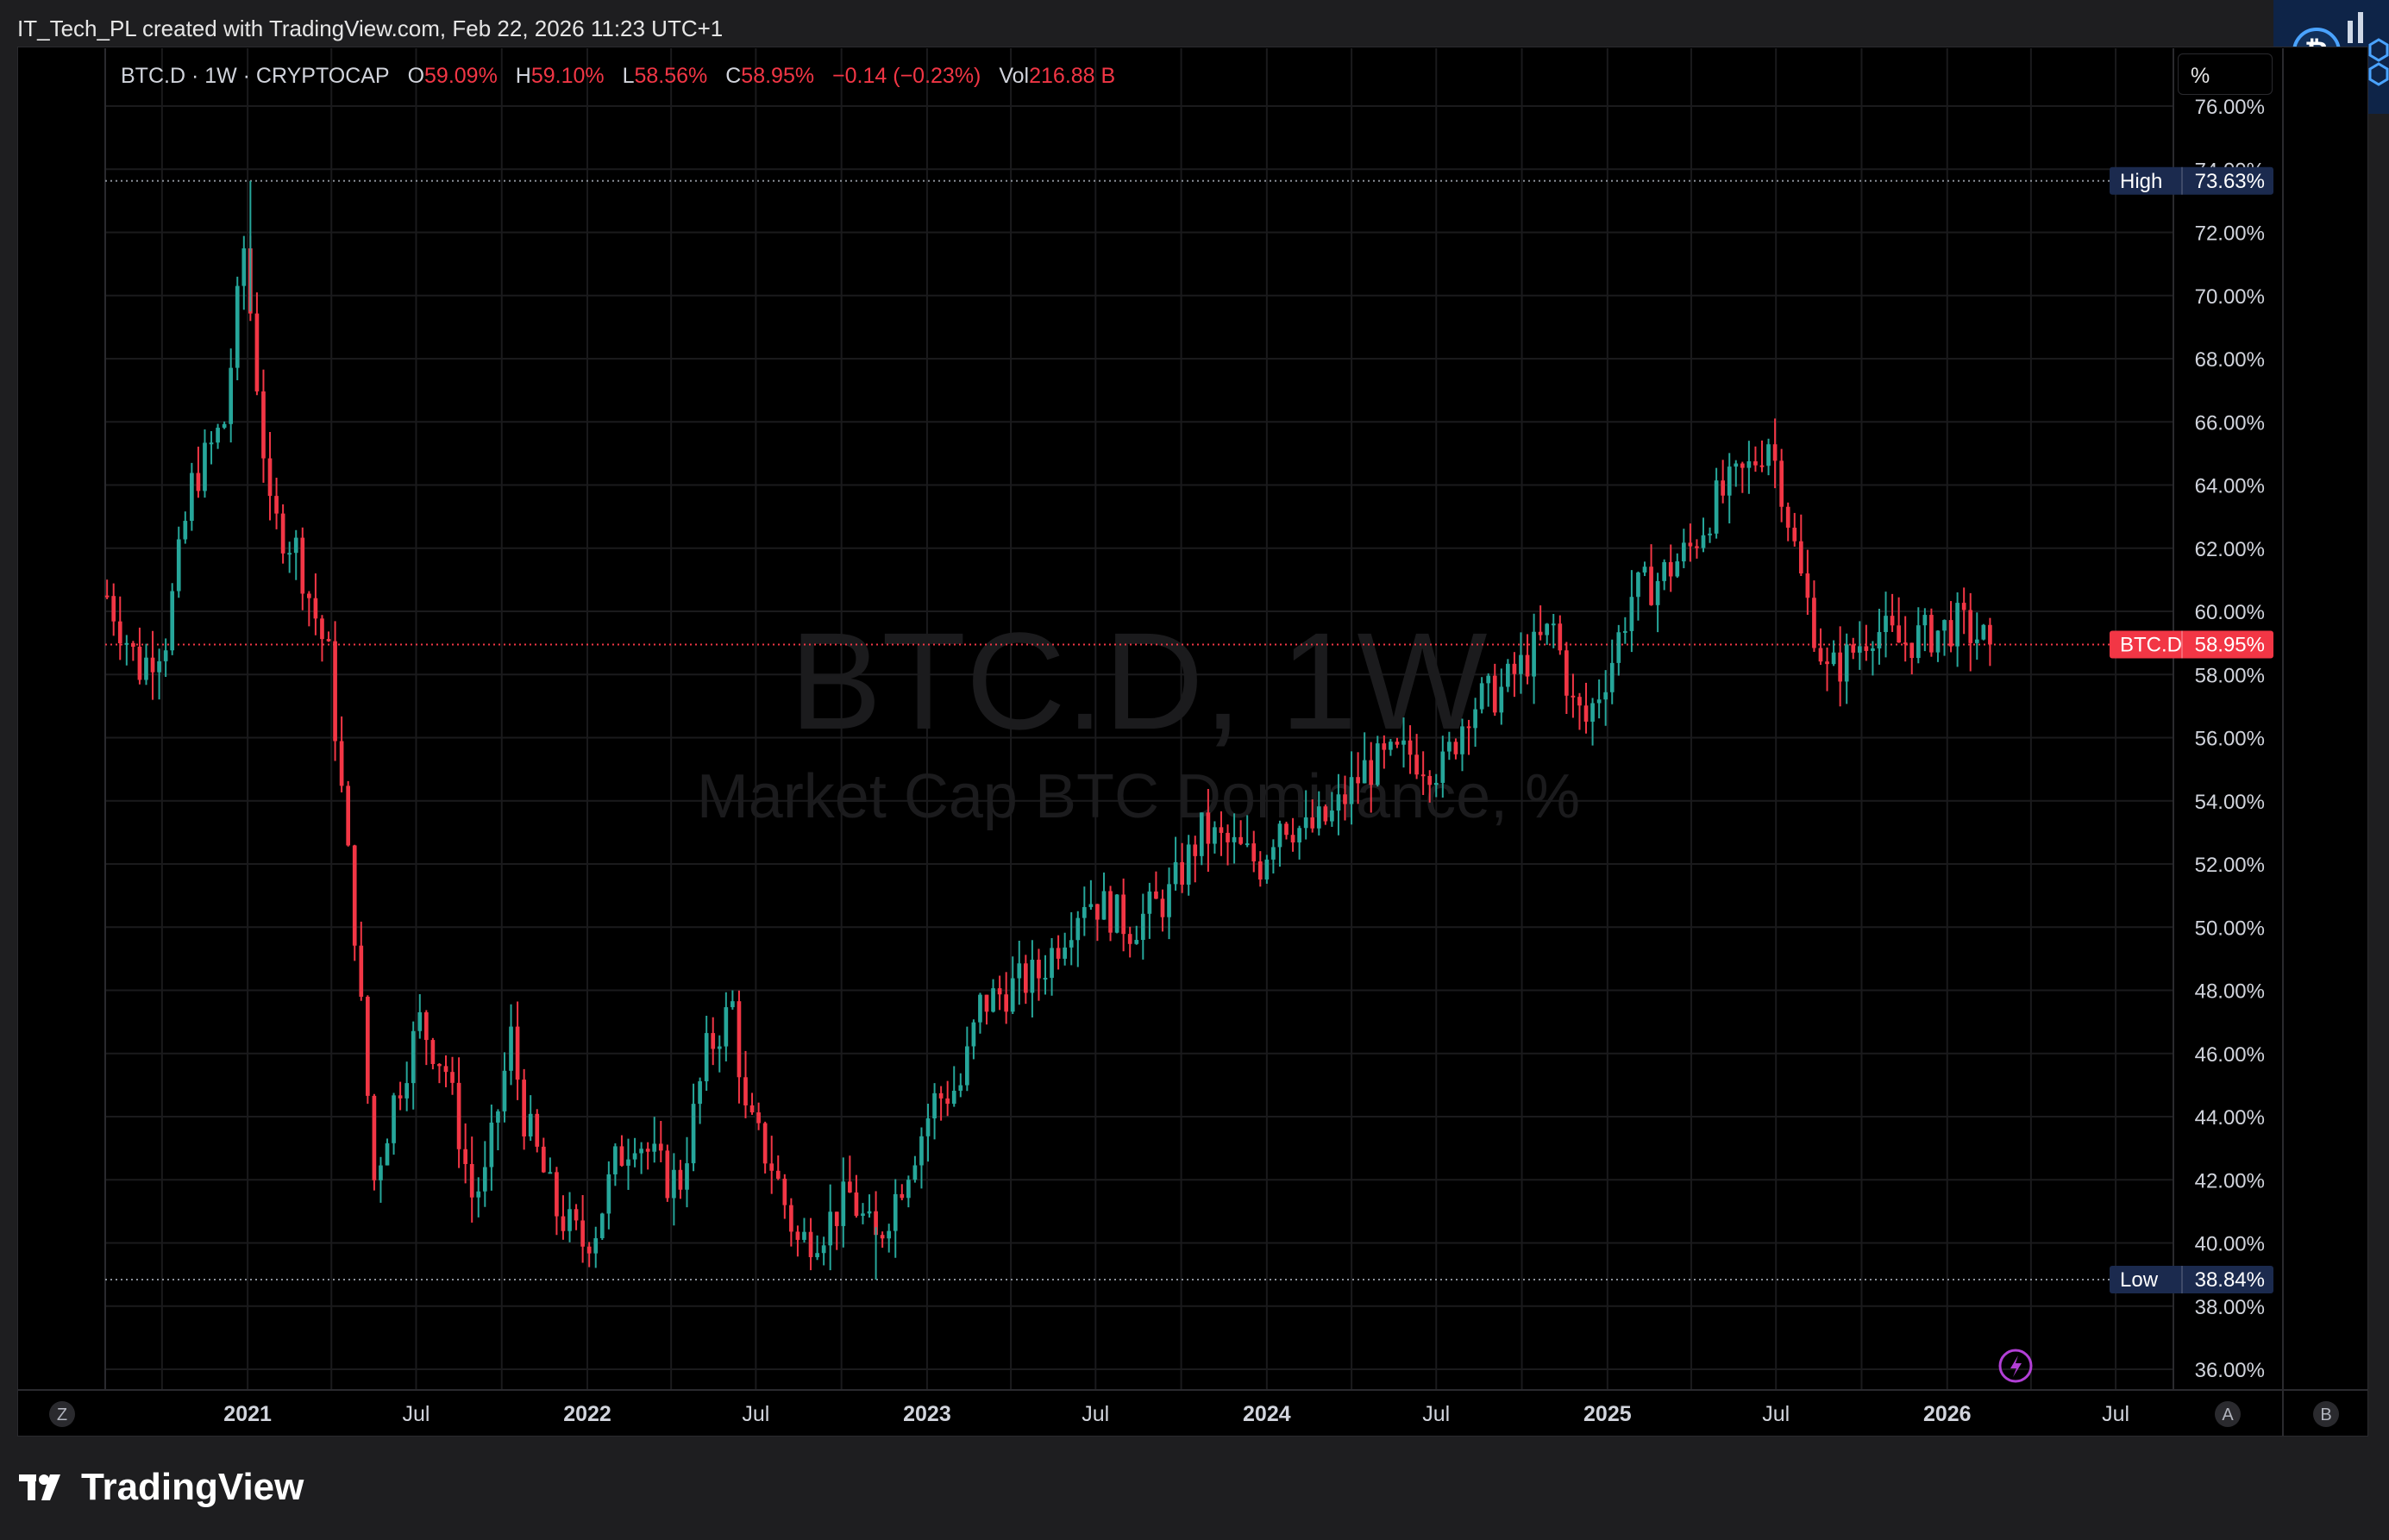  What do you see at coordinates (2228, 1414) in the screenshot?
I see `auto-scale-button` at bounding box center [2228, 1414].